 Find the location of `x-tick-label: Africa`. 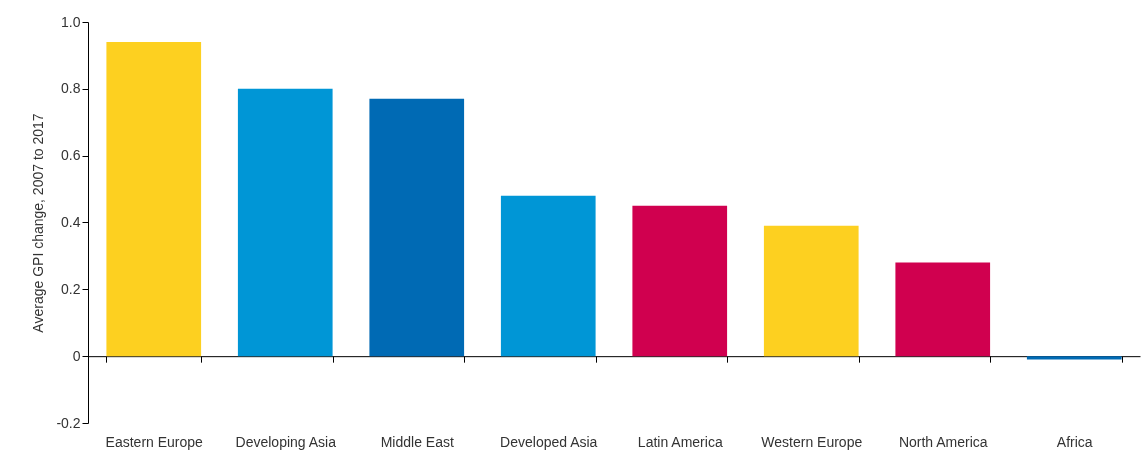

x-tick-label: Africa is located at coordinates (1074, 441).